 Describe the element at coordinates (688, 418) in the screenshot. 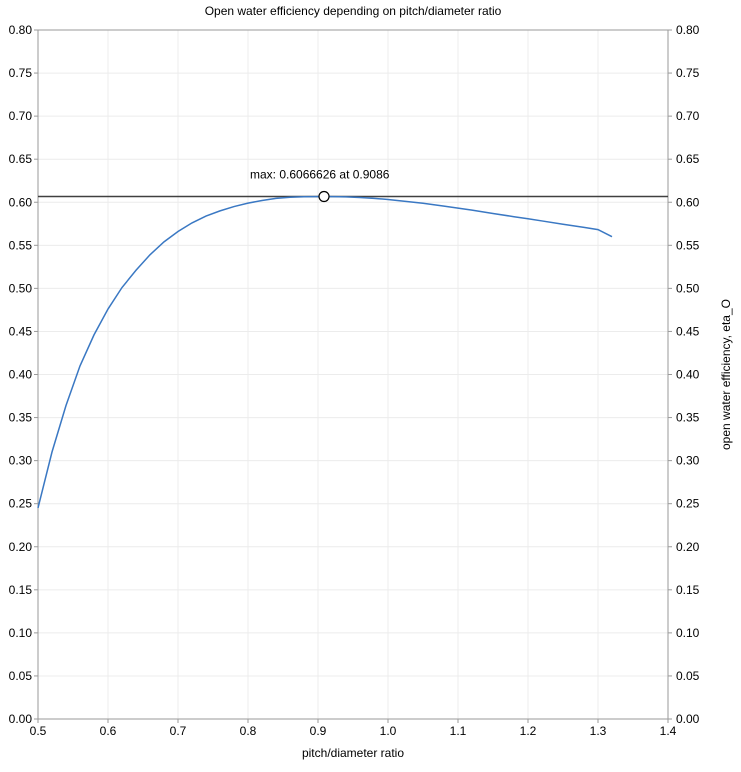

I see `y-tick-label-right: 0.35` at that location.